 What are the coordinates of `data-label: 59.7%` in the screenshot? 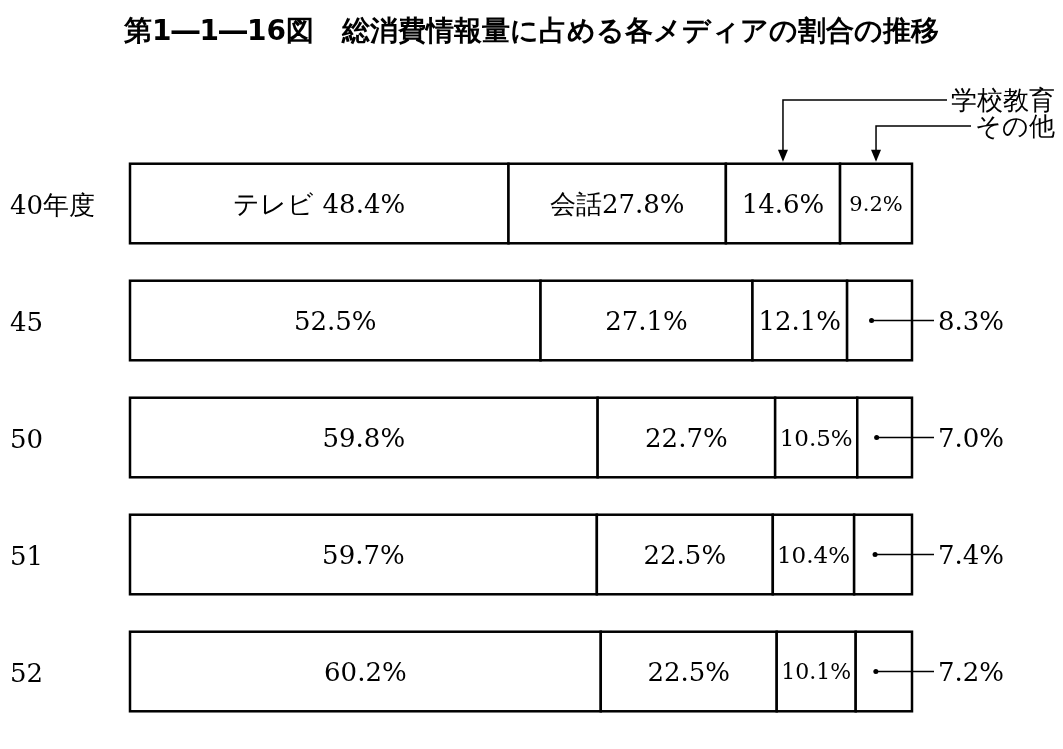 It's located at (363, 554).